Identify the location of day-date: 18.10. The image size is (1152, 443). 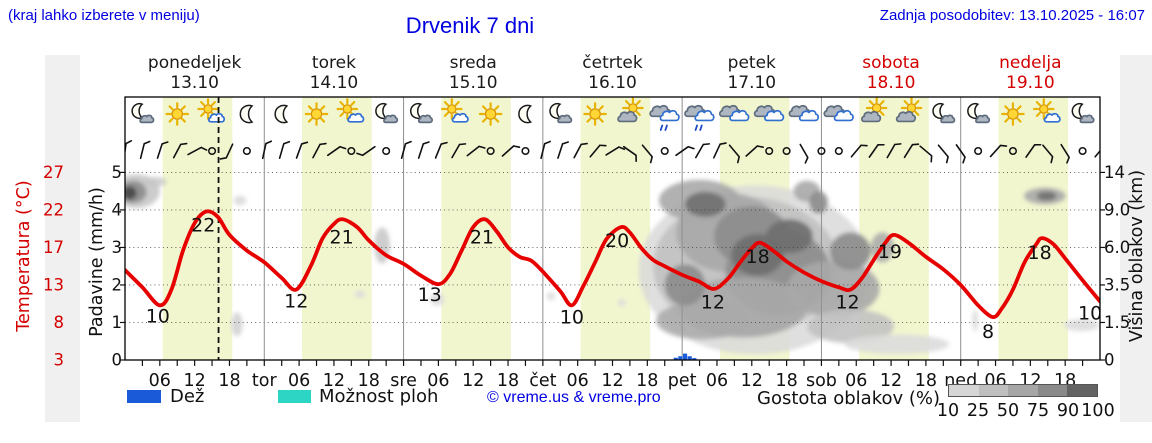
(891, 83).